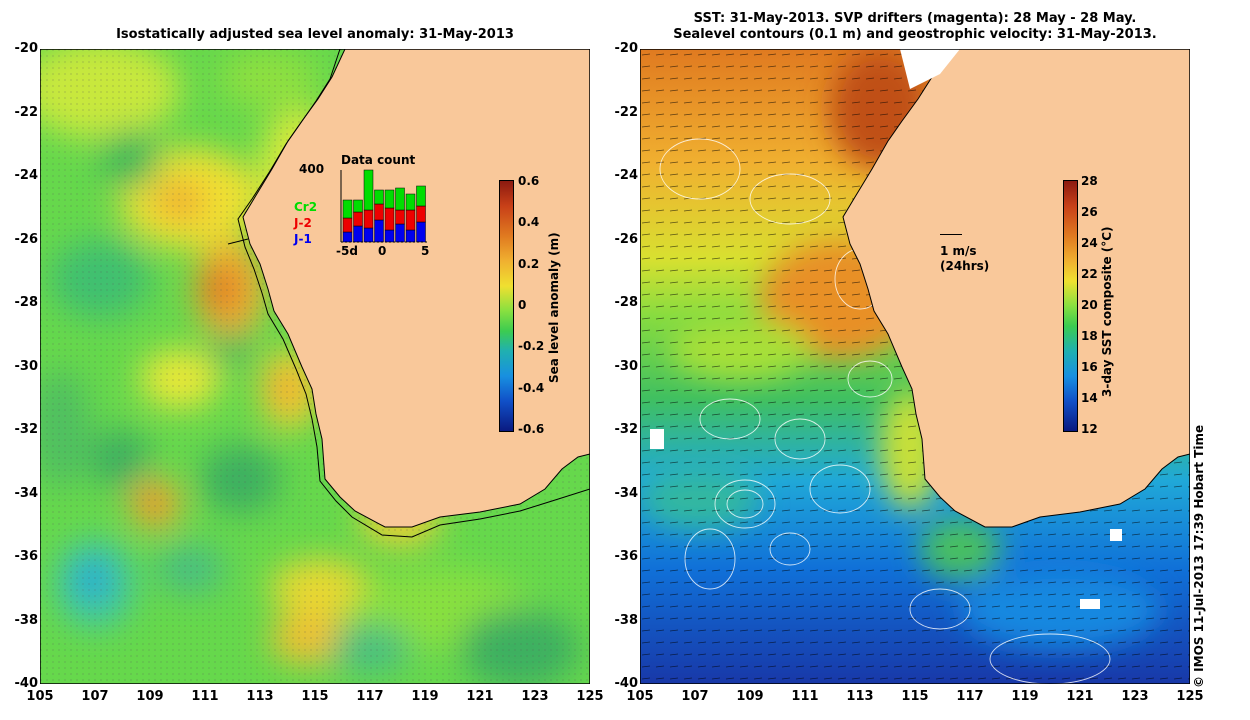 This screenshot has width=1250, height=720. I want to click on inset-ymax-label: 400, so click(312, 169).